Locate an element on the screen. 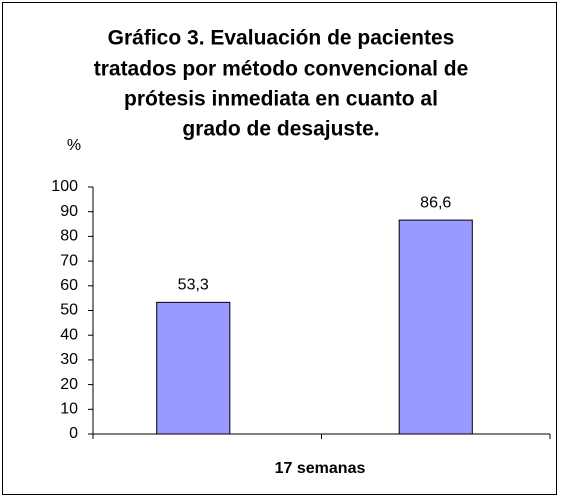 Image resolution: width=561 pixels, height=499 pixels. y-tick-label: 40 is located at coordinates (69, 334).